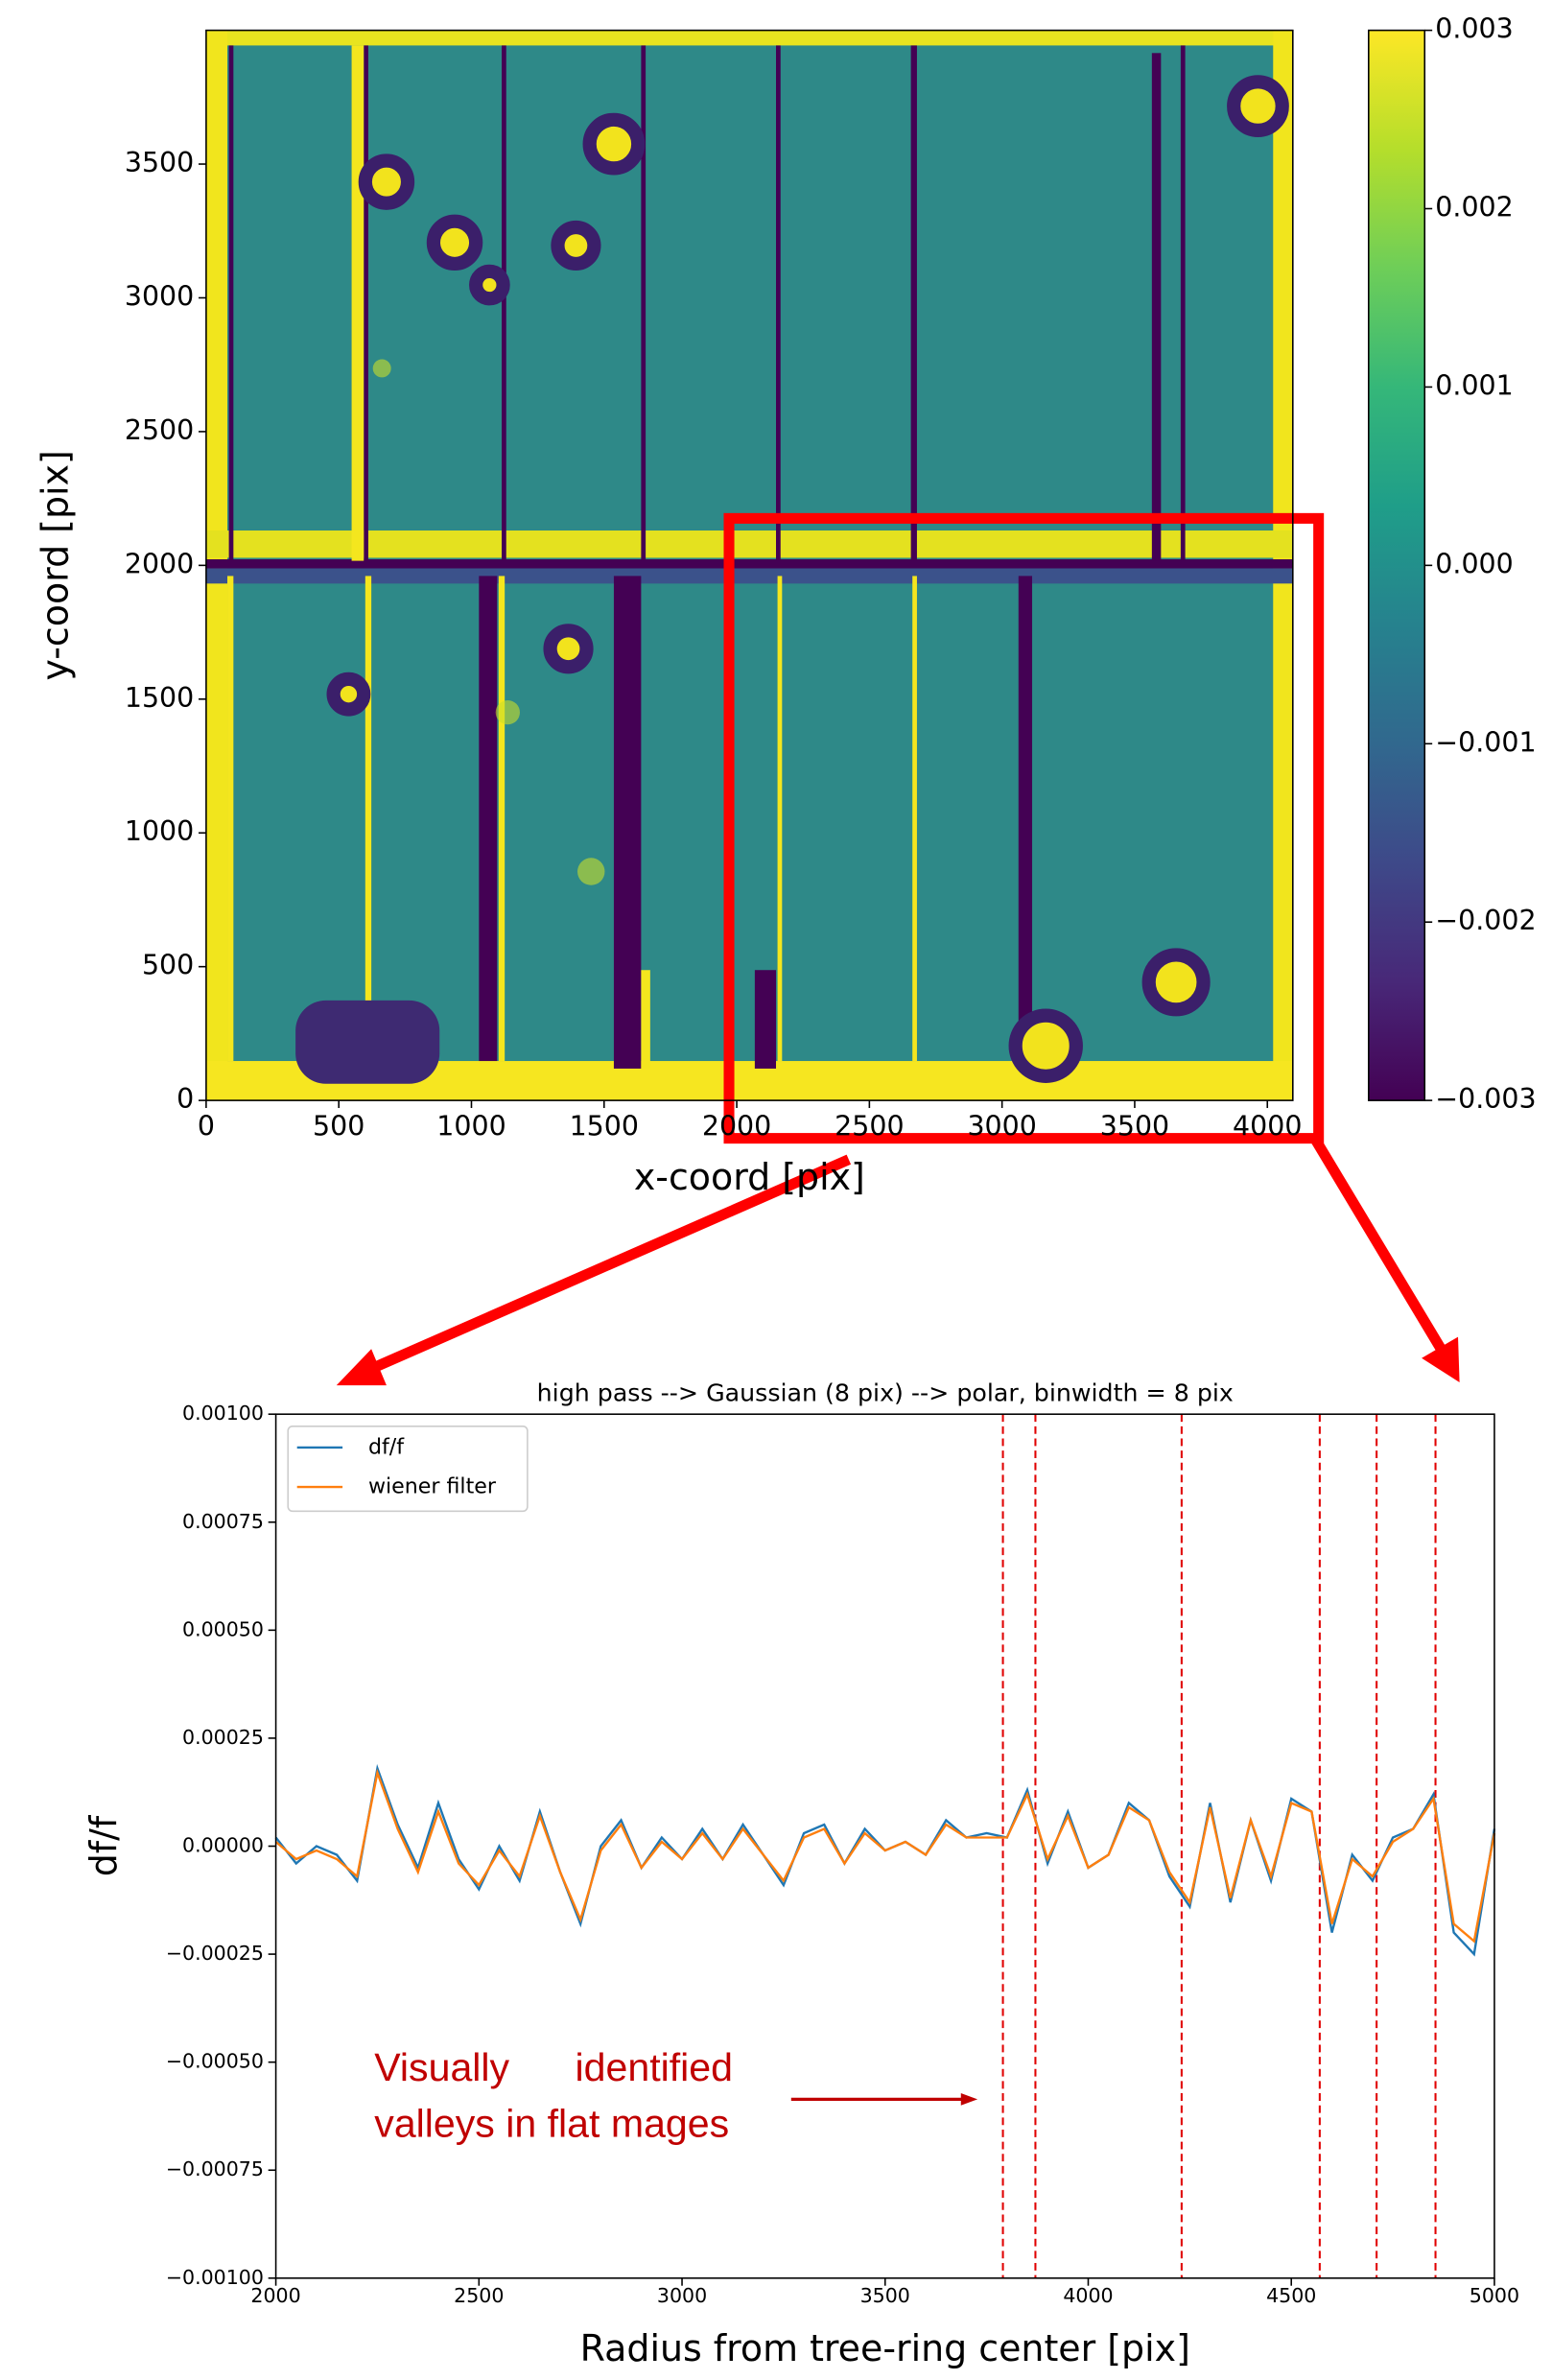 This screenshot has width=1552, height=2380. I want to click on y-tick-label: 0.00000, so click(223, 1846).